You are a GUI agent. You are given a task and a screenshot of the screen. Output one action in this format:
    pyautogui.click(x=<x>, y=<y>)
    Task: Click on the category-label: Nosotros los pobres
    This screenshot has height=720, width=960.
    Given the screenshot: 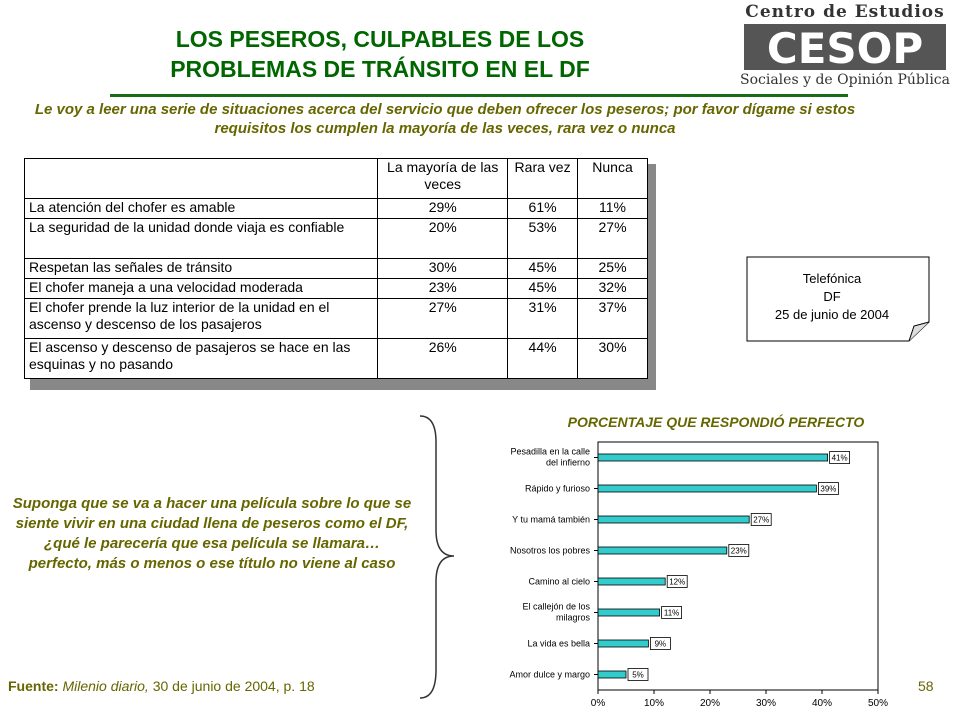 What is the action you would take?
    pyautogui.click(x=550, y=551)
    